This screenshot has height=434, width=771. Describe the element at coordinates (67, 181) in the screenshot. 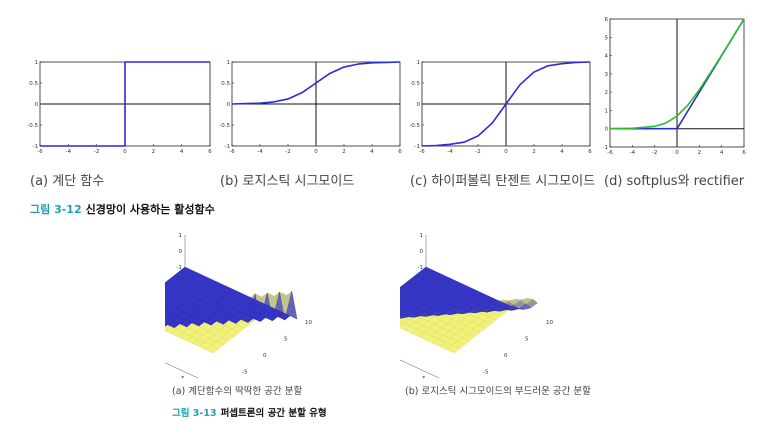

I see `subcaption-a: (a) 계단 함수` at that location.